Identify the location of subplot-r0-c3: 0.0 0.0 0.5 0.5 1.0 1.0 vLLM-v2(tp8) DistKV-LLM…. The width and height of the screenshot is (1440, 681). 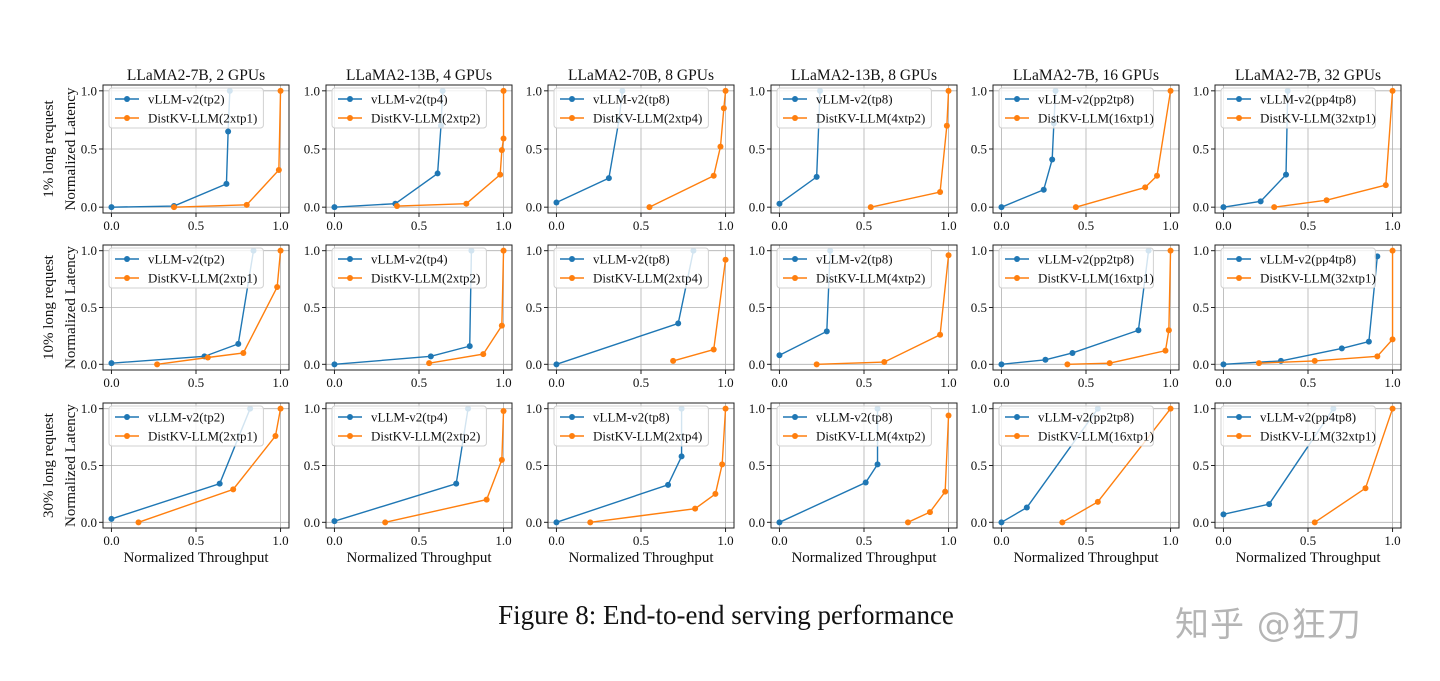
(853, 150).